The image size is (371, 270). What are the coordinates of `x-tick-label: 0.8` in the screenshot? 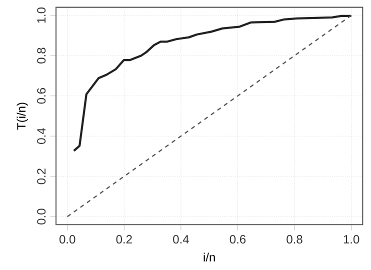 It's located at (294, 239).